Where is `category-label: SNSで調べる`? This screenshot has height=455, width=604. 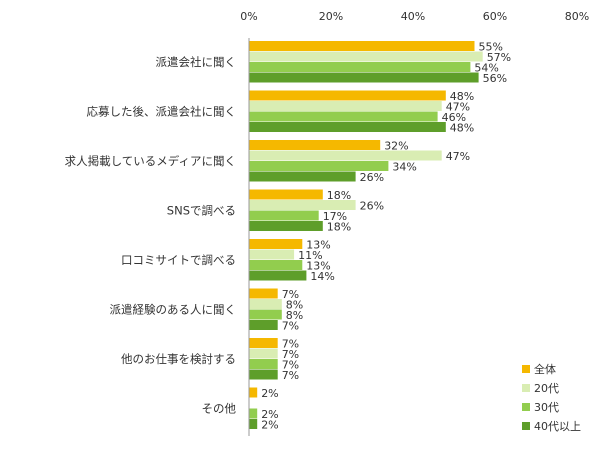 category-label: SNSで調べる is located at coordinates (201, 211).